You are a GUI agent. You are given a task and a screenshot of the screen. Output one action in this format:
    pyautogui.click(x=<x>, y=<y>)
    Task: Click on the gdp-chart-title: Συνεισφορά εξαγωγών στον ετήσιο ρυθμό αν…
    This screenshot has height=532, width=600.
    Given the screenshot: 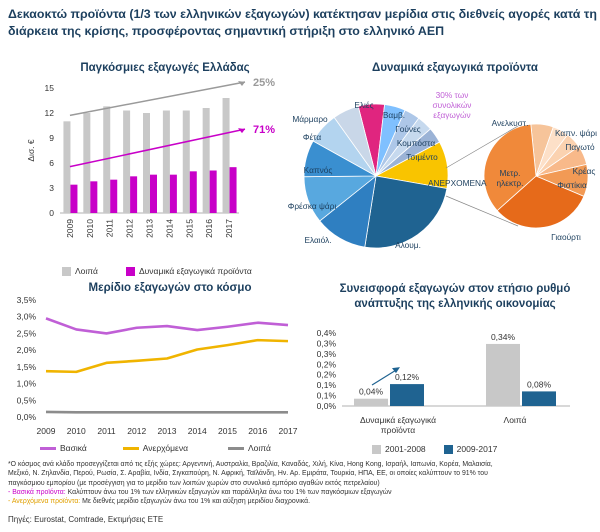 What is the action you would take?
    pyautogui.click(x=455, y=296)
    